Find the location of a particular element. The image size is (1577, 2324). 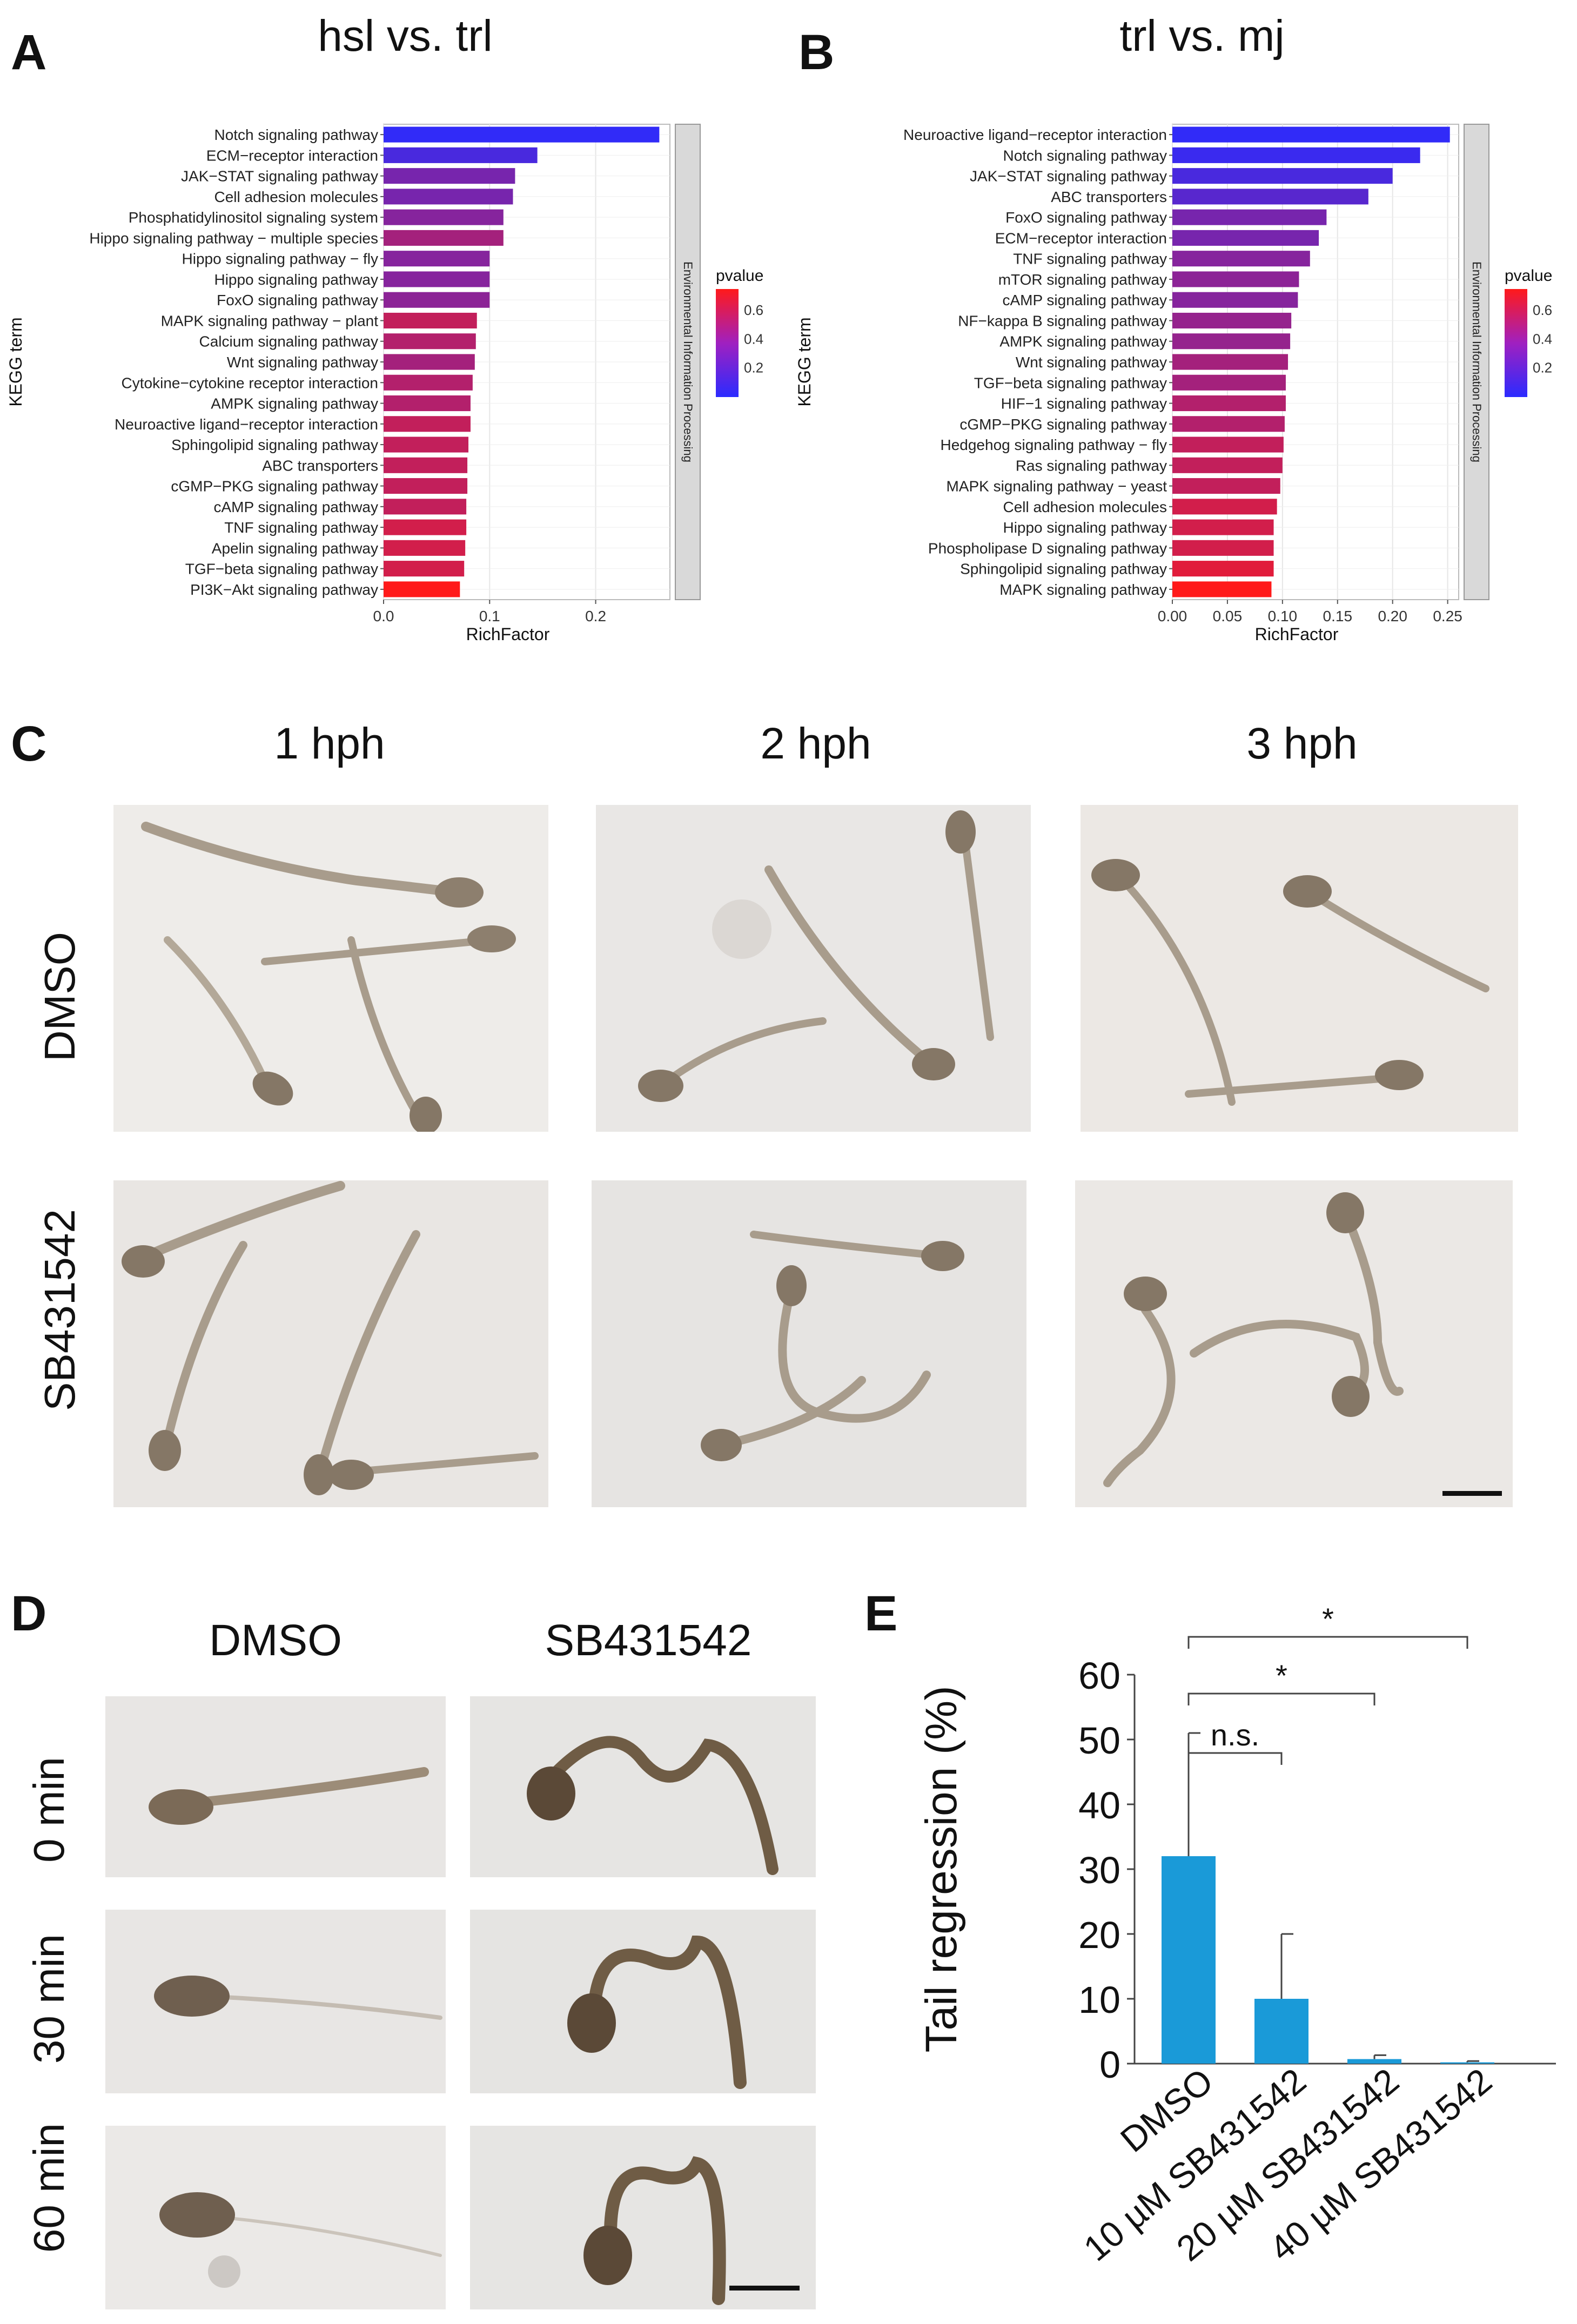

category-label: Cell adhesion molecules is located at coordinates (1085, 507).